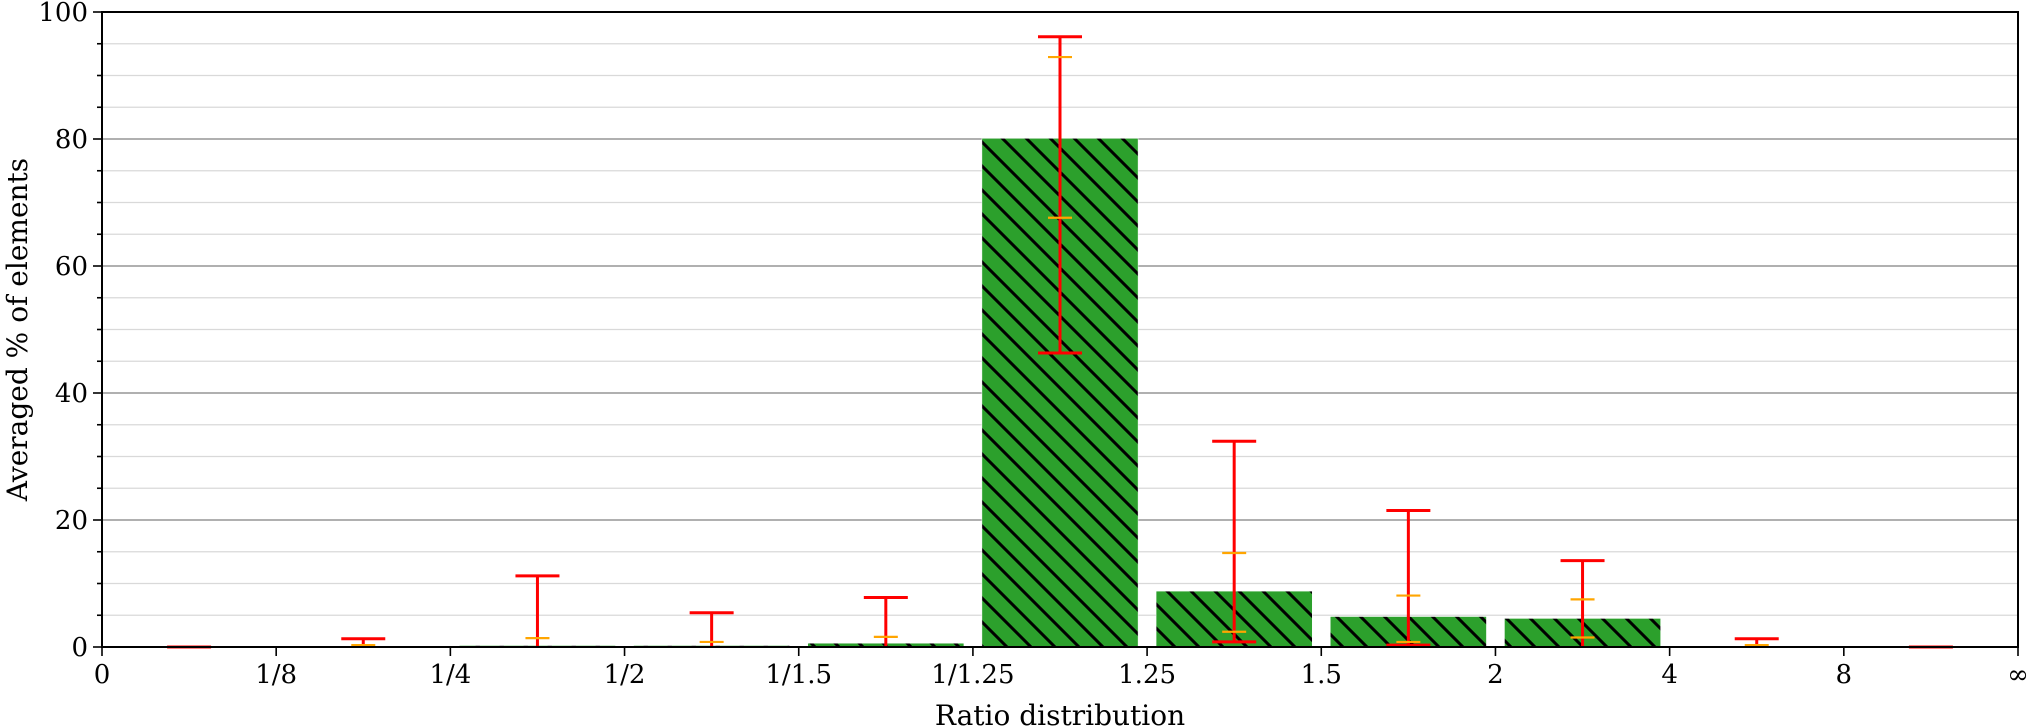 Image resolution: width=2031 pixels, height=728 pixels. Describe the element at coordinates (972, 675) in the screenshot. I see `x-tick-label: 1/1.25` at that location.